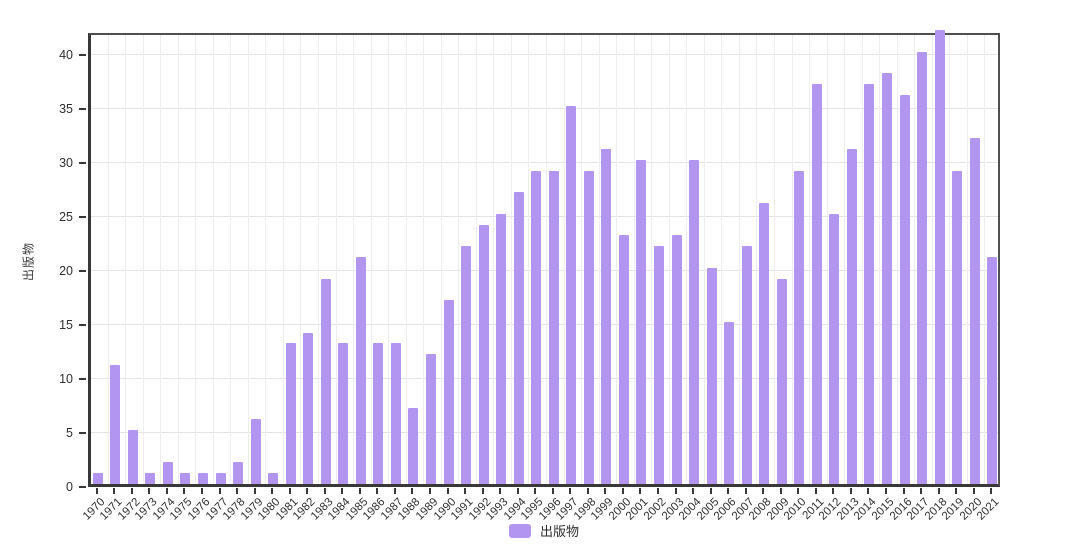 This screenshot has width=1080, height=546. Describe the element at coordinates (290, 413) in the screenshot. I see `bar-1981` at that location.